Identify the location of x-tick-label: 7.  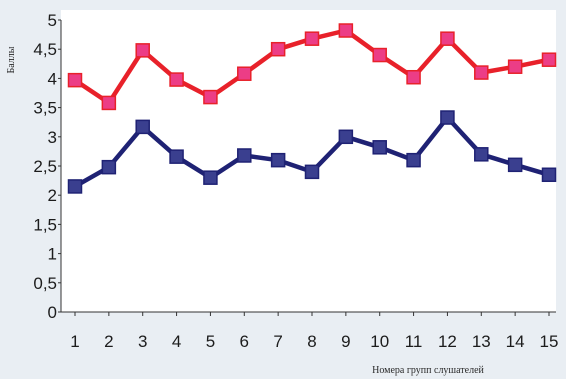
(277, 341).